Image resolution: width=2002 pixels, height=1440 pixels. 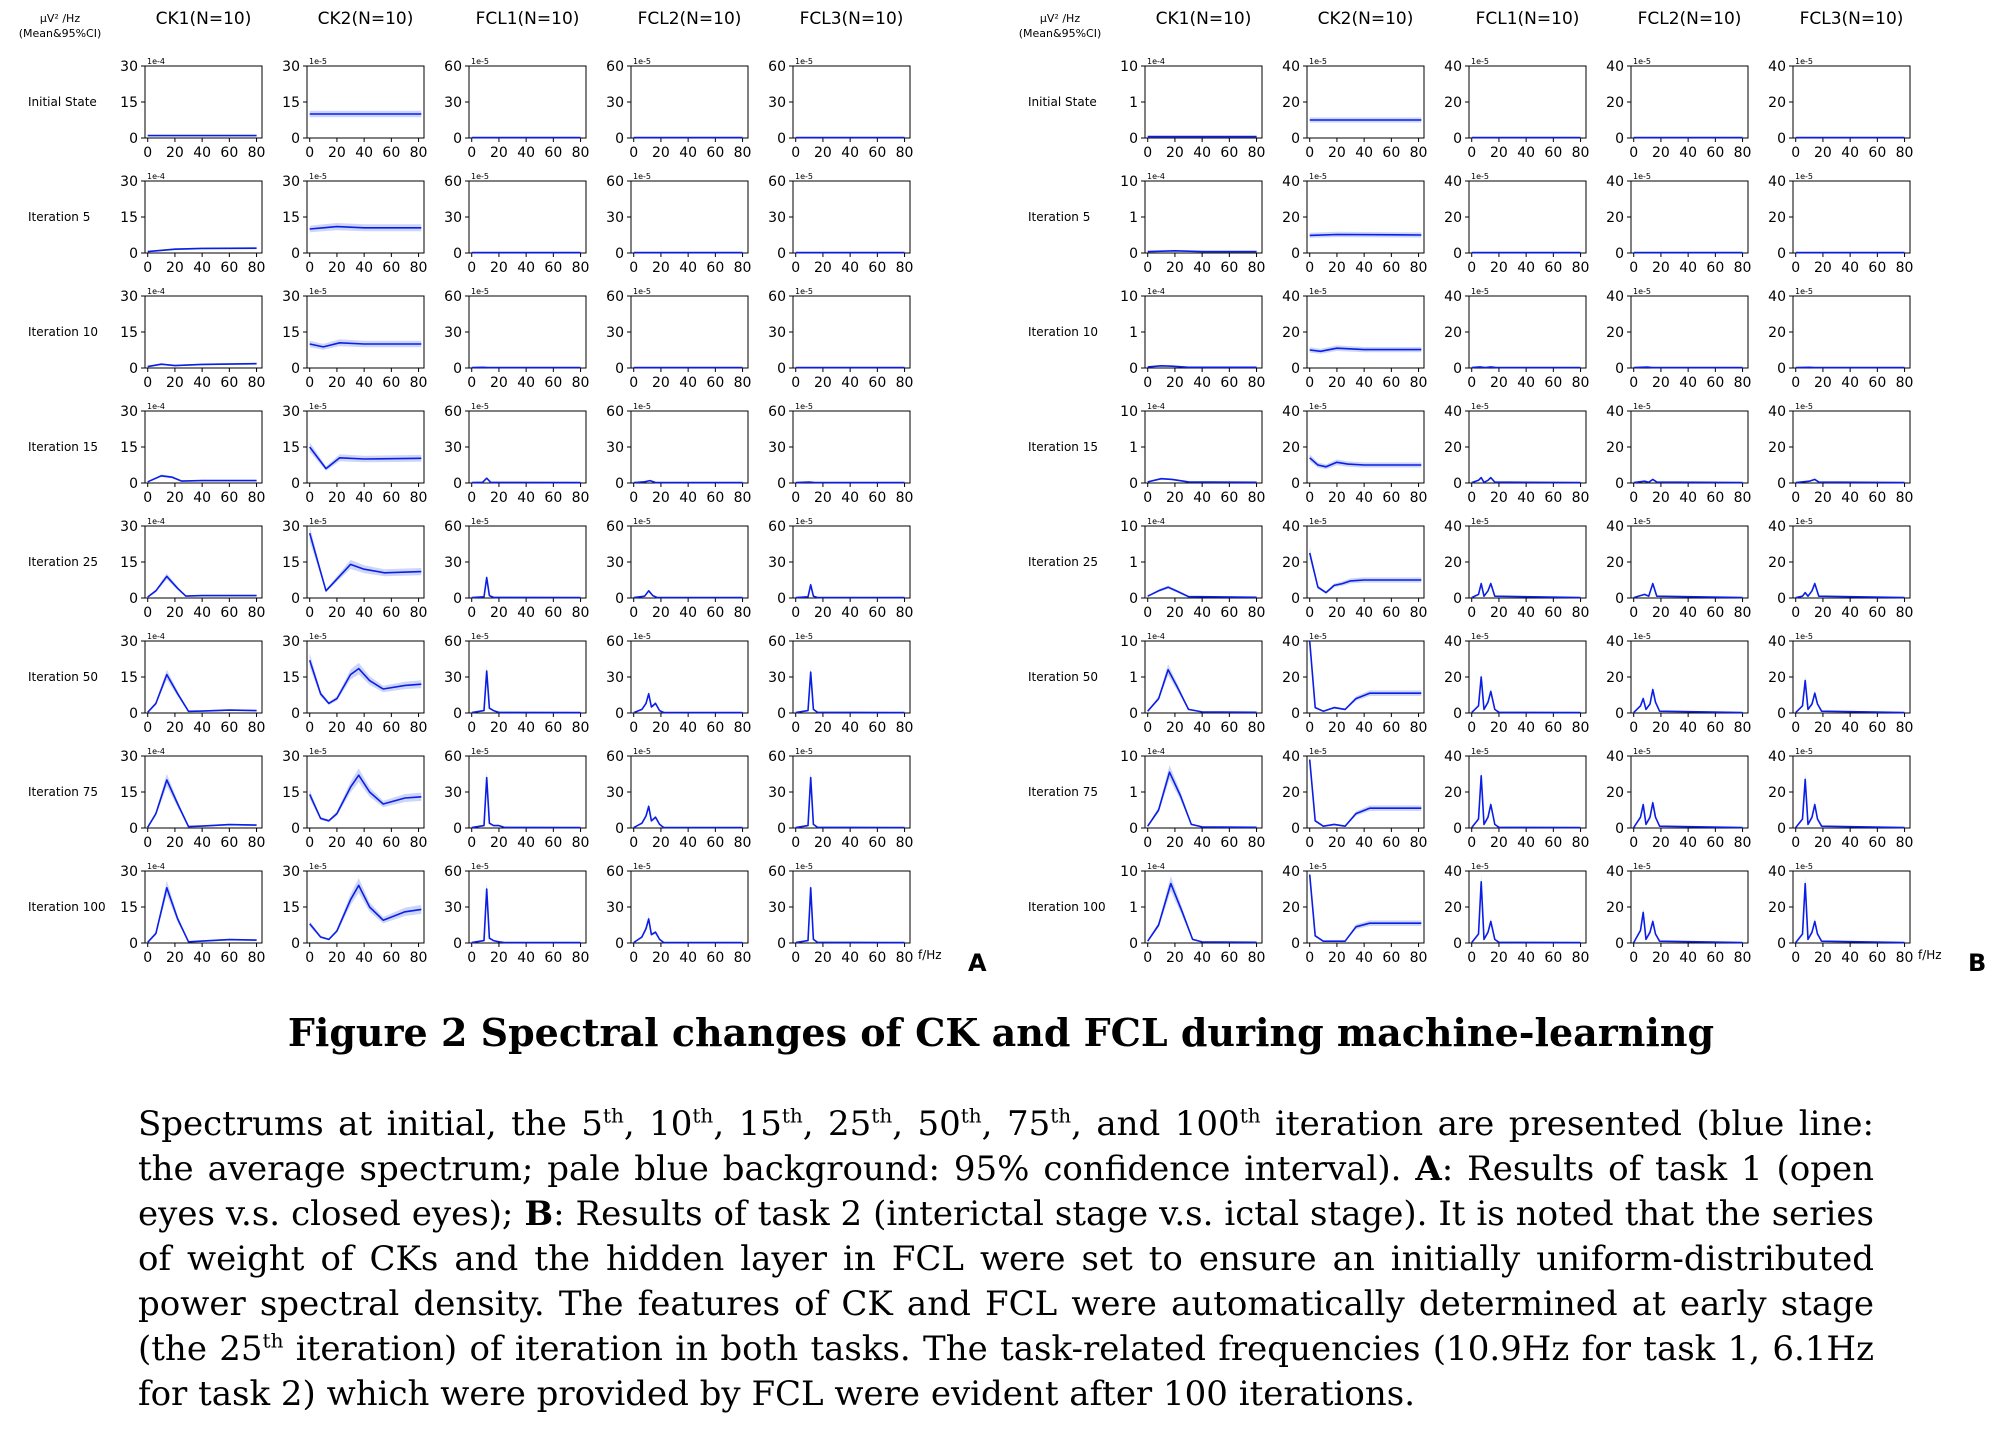 I want to click on caption-sup: th, so click(x=971, y=1115).